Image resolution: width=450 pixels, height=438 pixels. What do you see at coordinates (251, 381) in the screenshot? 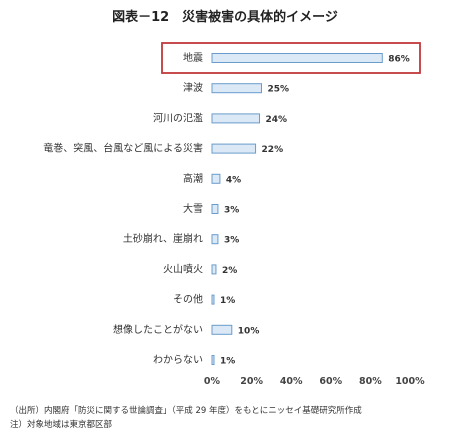
I see `x-tick-label: 20%` at bounding box center [251, 381].